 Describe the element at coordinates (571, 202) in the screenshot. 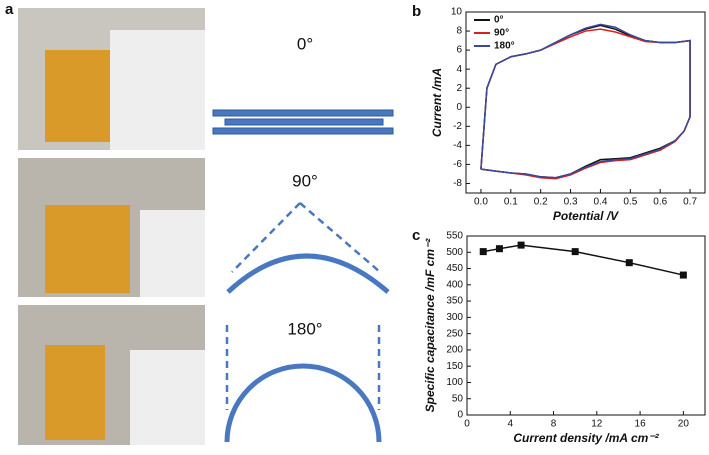

I see `x-tick-label: 0.3` at that location.